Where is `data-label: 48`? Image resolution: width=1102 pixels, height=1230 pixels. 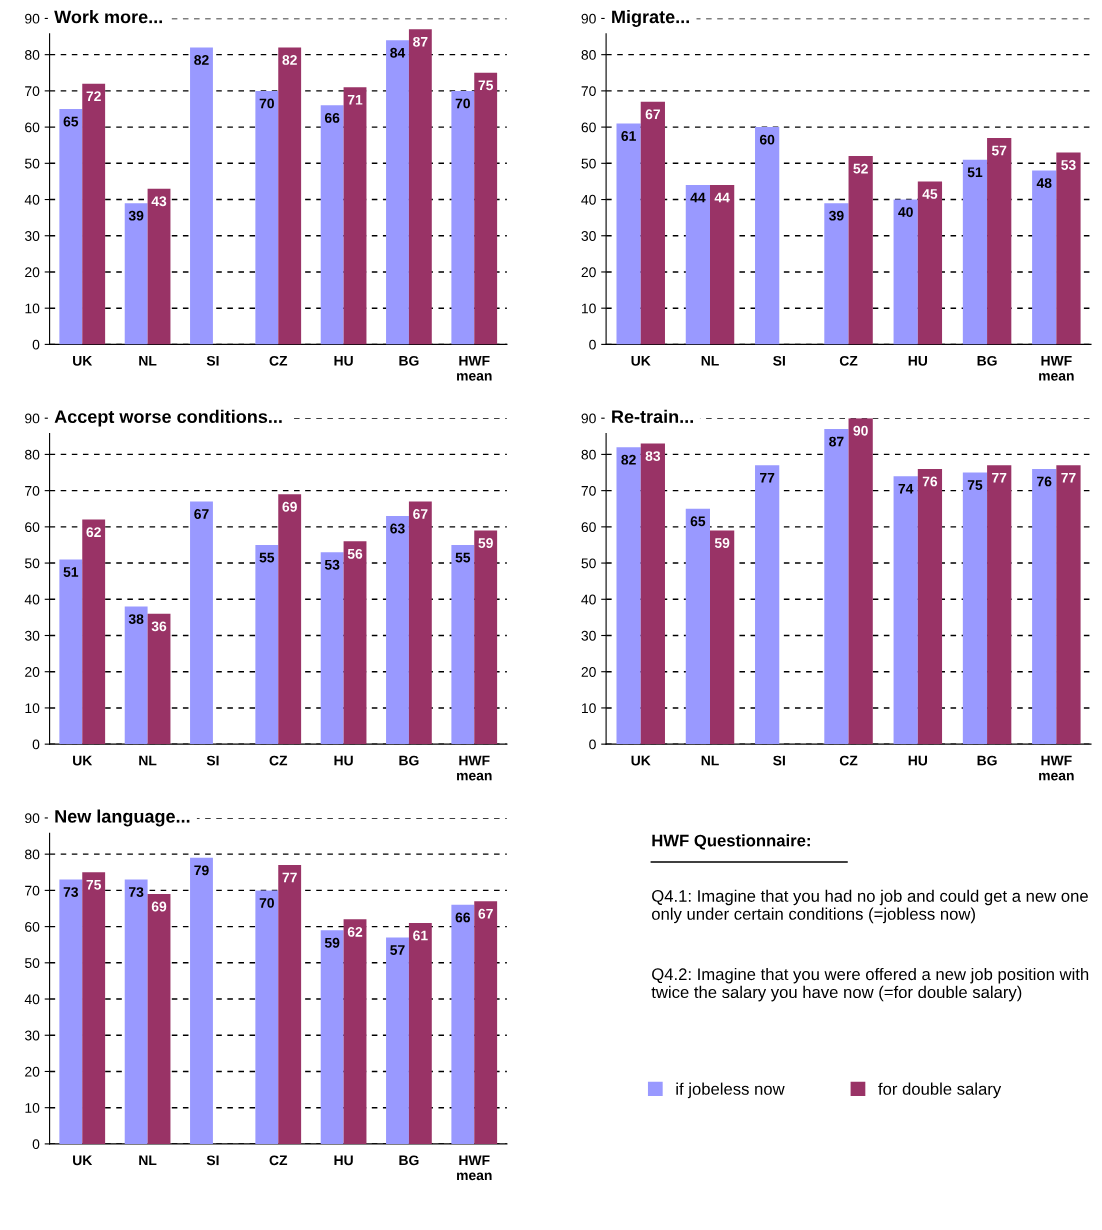
data-label: 48 is located at coordinates (1044, 183).